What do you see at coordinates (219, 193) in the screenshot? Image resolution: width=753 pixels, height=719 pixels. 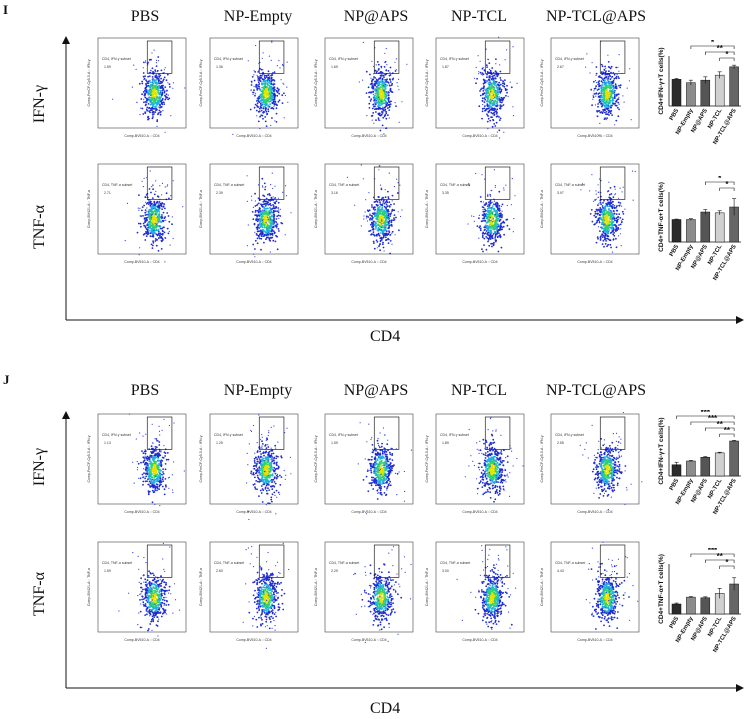 I see `gate-value: 2.39` at bounding box center [219, 193].